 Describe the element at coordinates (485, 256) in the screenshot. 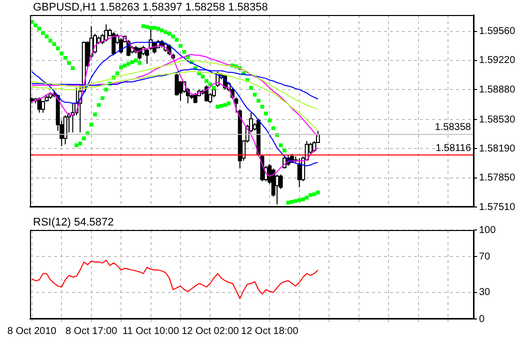

I see `y-tick-label: 70` at that location.